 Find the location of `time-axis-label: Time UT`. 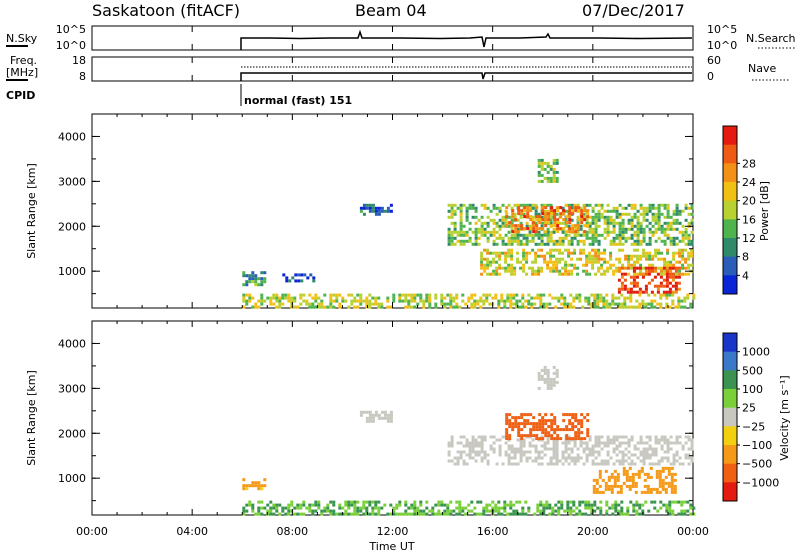

time-axis-label: Time UT is located at coordinates (391, 546).